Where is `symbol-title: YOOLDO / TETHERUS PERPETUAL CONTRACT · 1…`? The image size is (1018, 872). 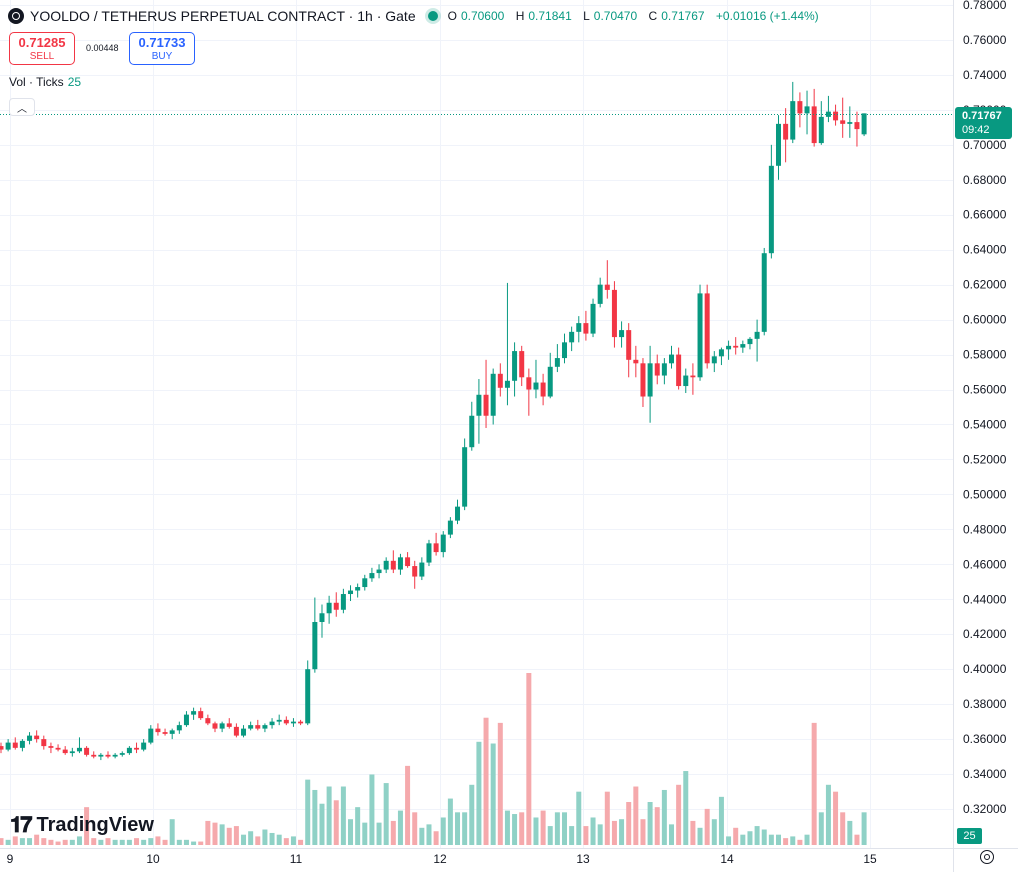 symbol-title: YOOLDO / TETHERUS PERPETUAL CONTRACT · 1… is located at coordinates (223, 16).